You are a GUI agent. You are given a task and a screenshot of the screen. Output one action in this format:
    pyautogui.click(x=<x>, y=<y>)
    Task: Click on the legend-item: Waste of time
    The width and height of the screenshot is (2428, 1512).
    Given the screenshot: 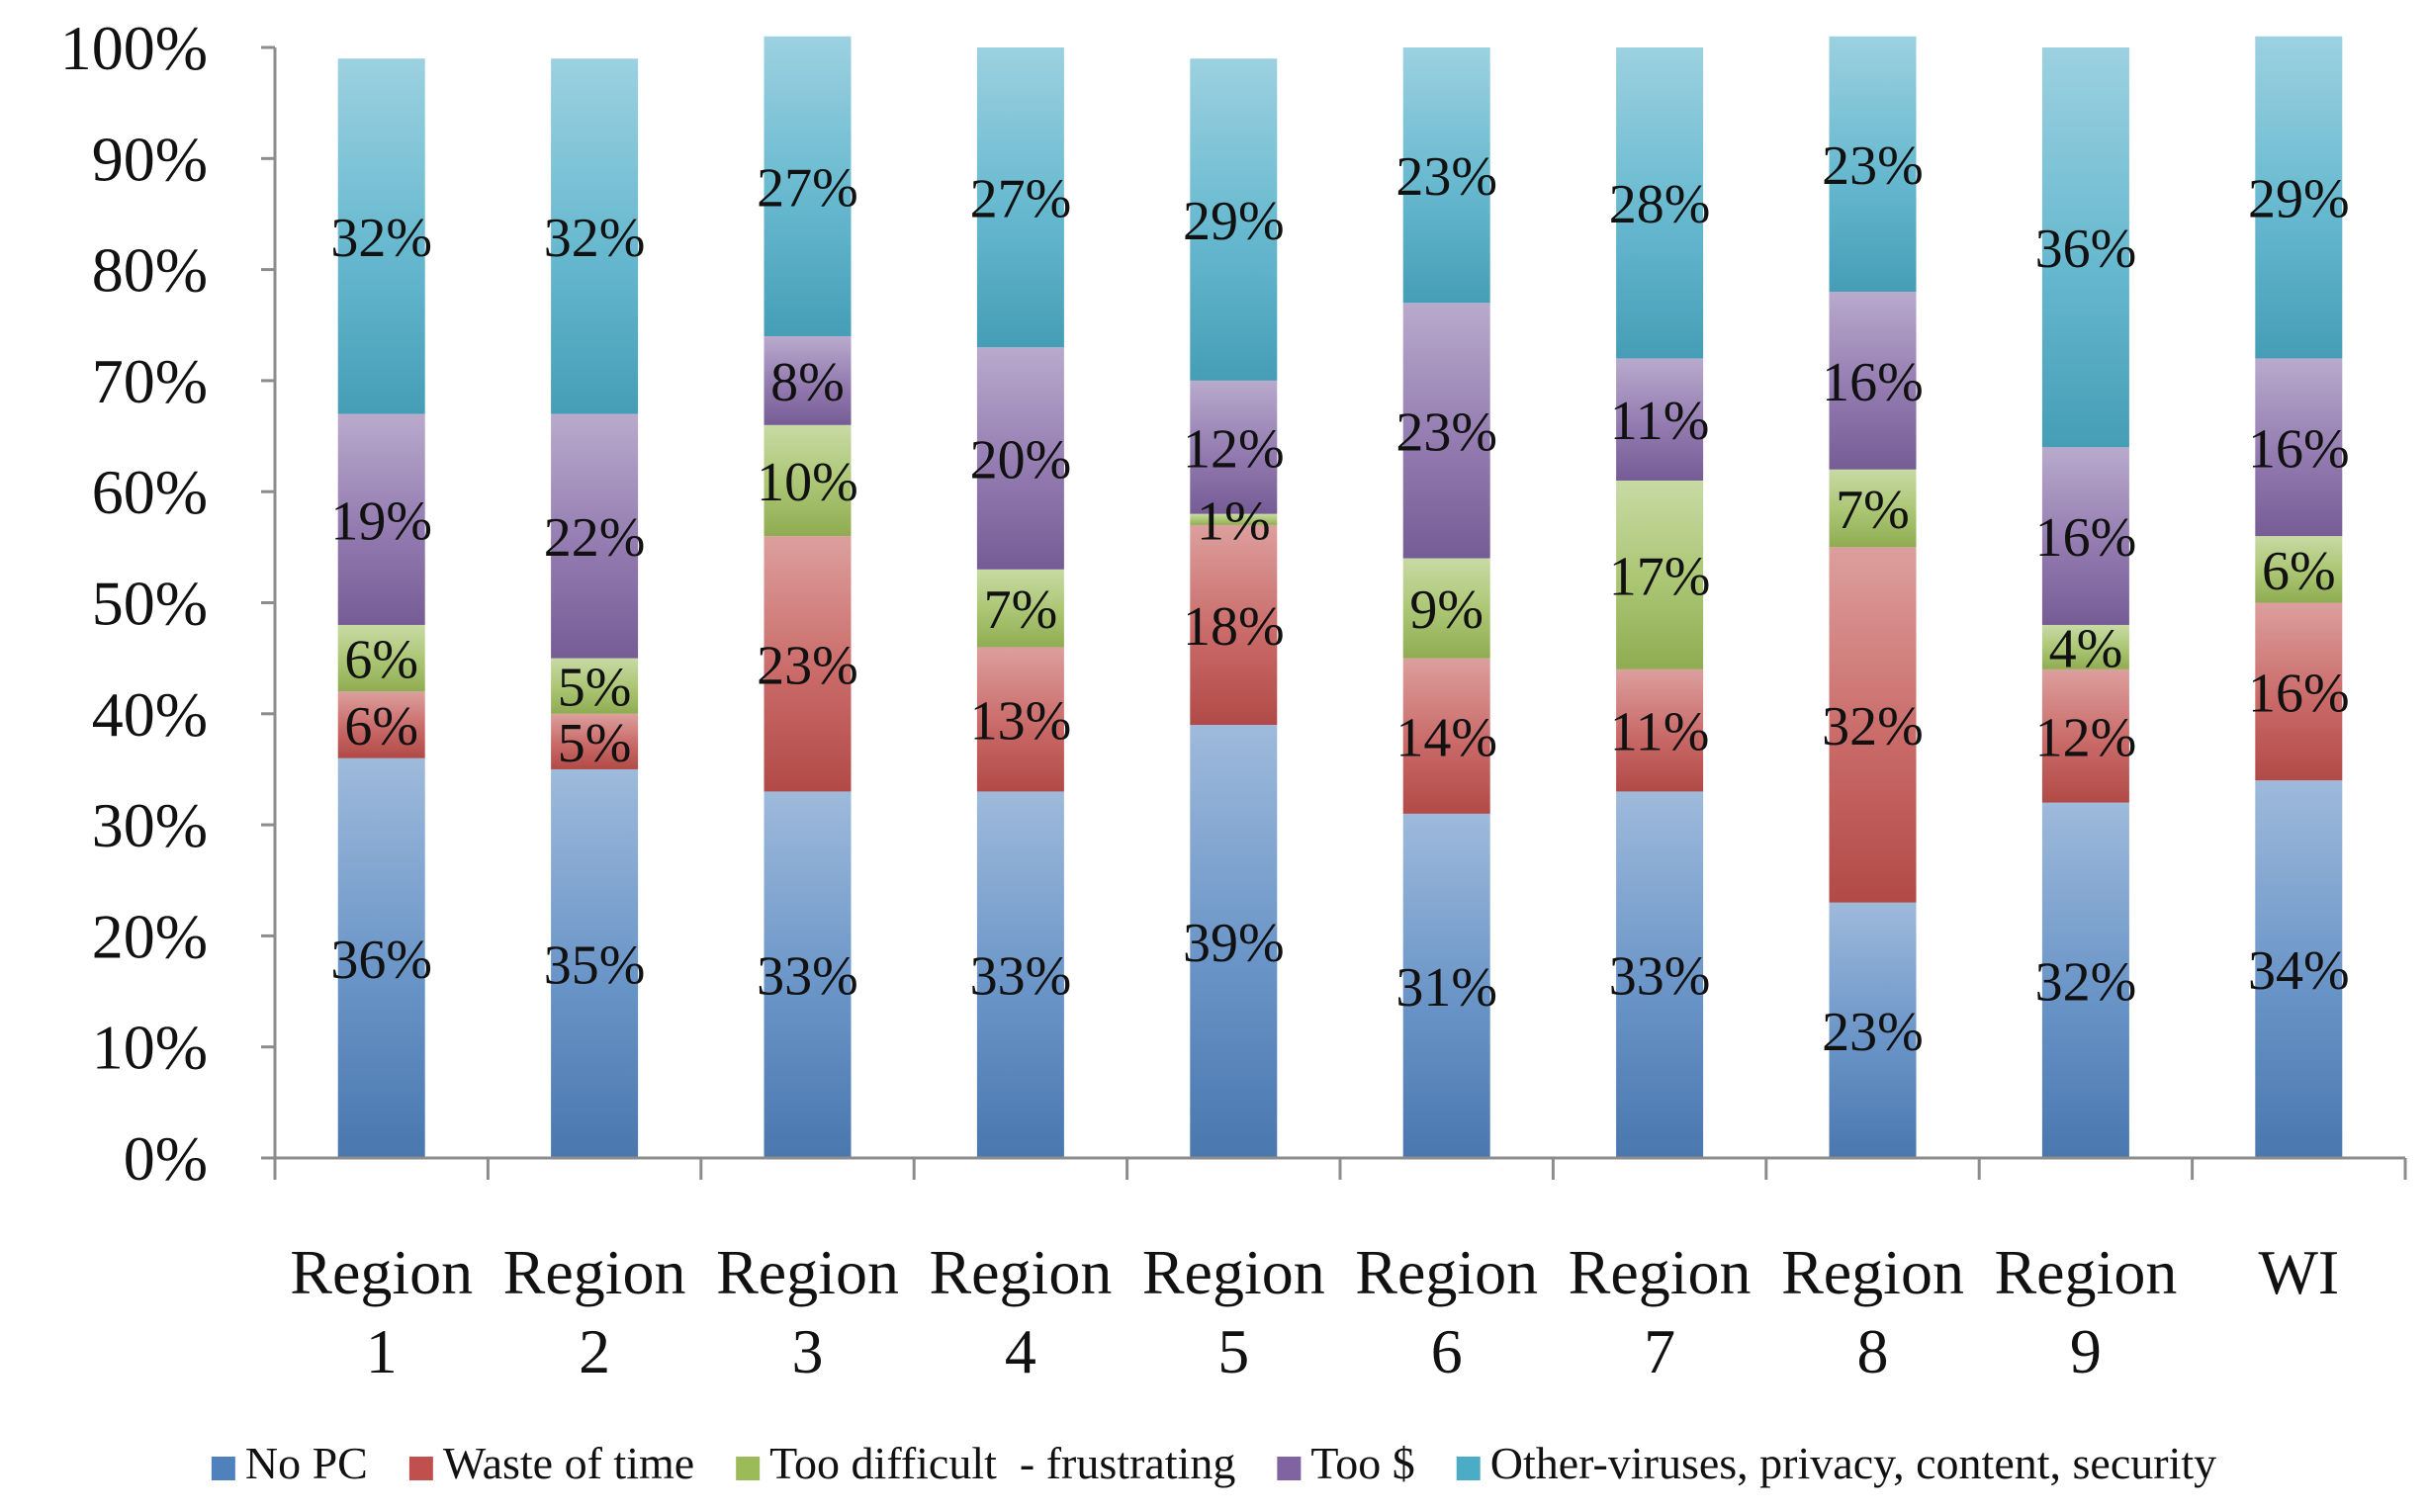 What is the action you would take?
    pyautogui.click(x=551, y=1463)
    